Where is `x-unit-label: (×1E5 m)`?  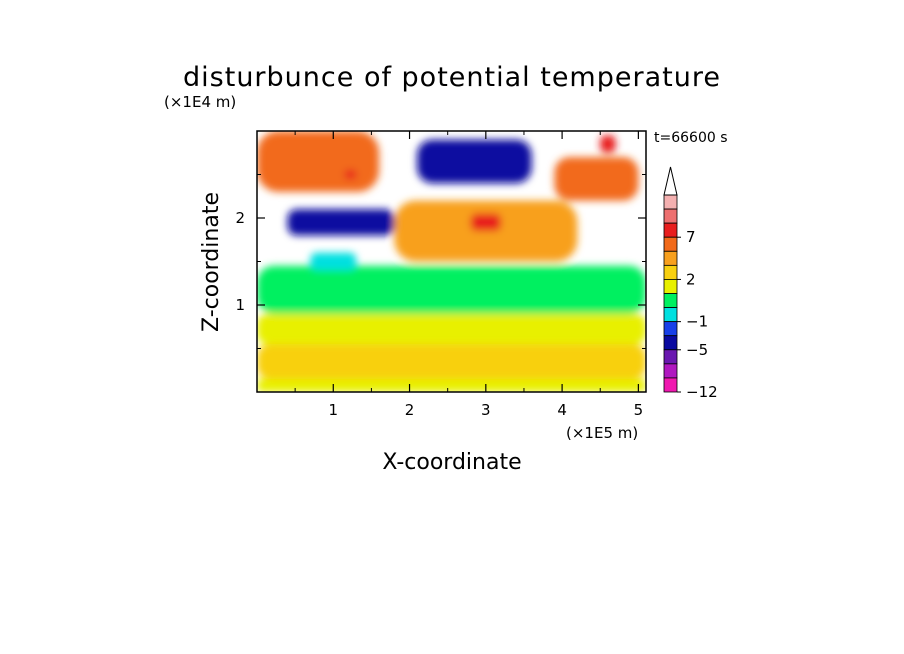 x-unit-label: (×1E5 m) is located at coordinates (602, 433).